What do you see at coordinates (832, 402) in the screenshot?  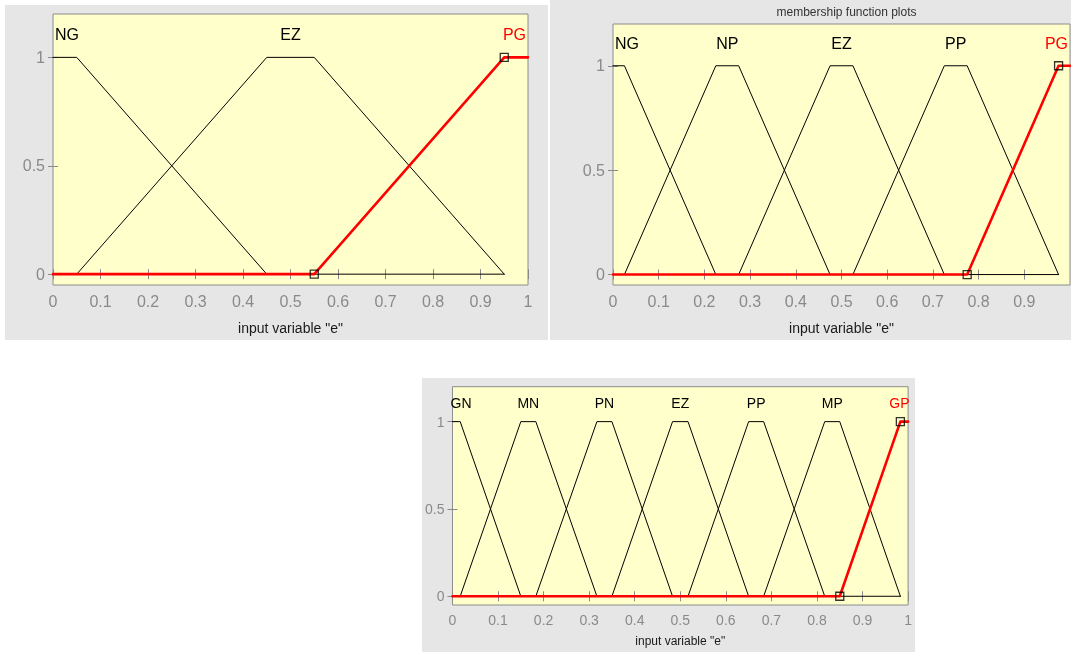 I see `series-label: MP` at bounding box center [832, 402].